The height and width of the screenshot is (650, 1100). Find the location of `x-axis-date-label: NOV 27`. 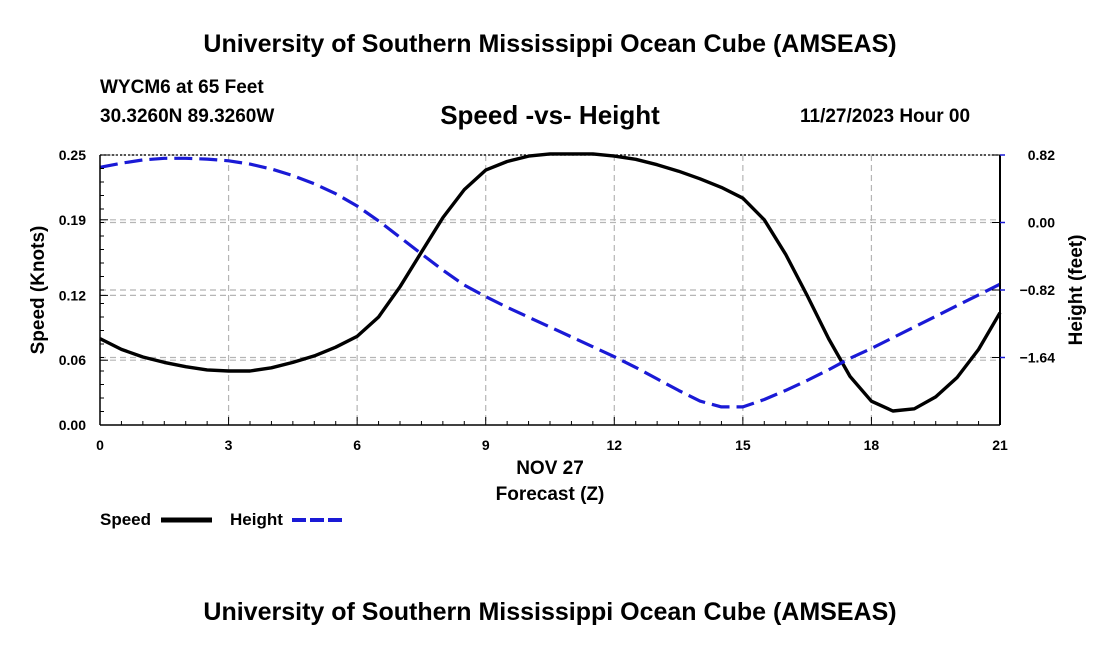

x-axis-date-label: NOV 27 is located at coordinates (550, 468).